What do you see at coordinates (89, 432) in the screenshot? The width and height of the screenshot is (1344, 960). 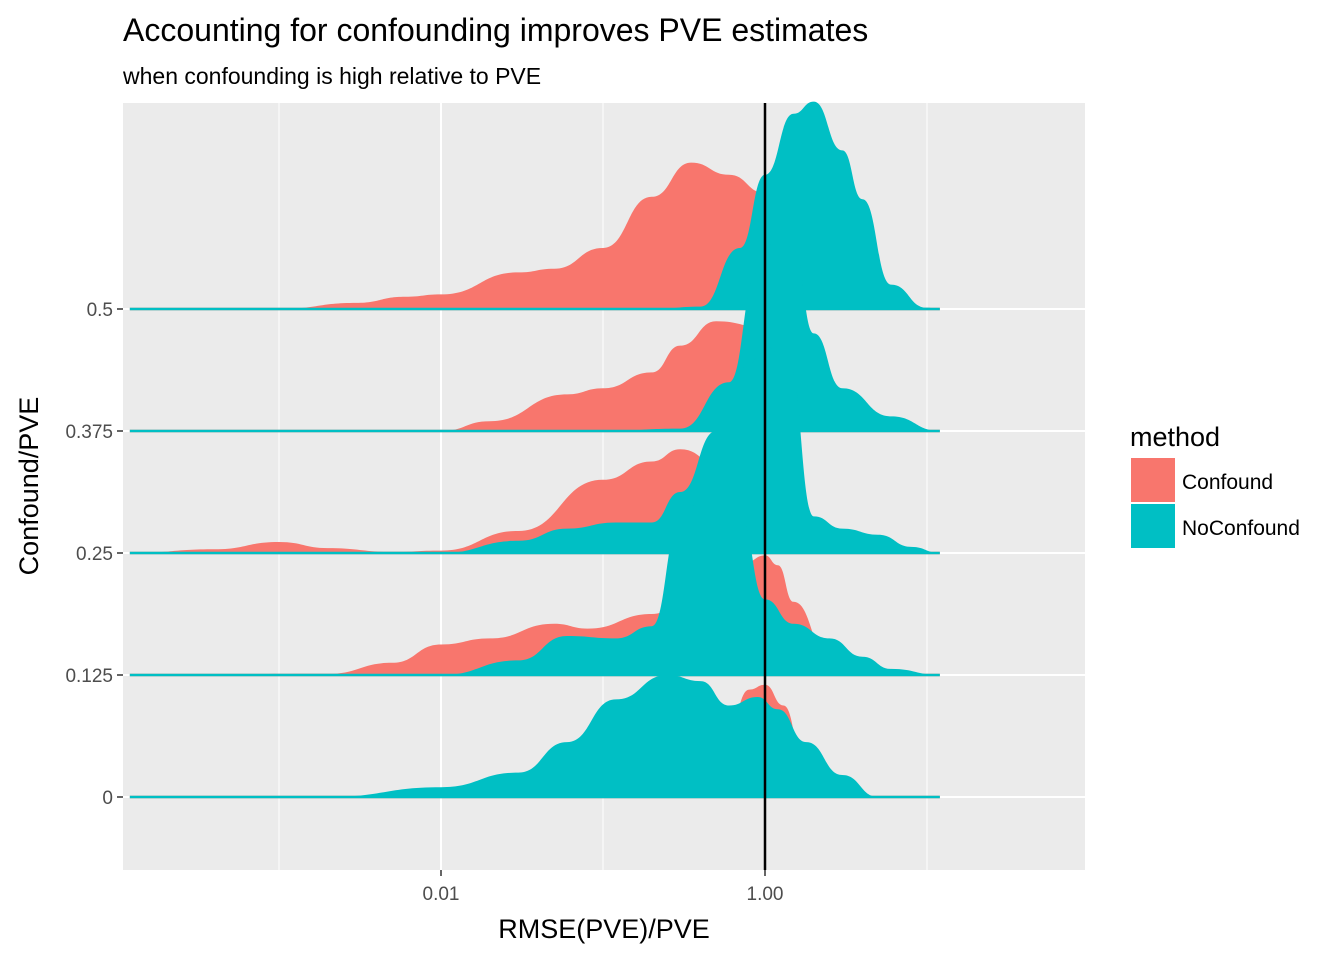 I see `y-tick-label: 0.375` at bounding box center [89, 432].